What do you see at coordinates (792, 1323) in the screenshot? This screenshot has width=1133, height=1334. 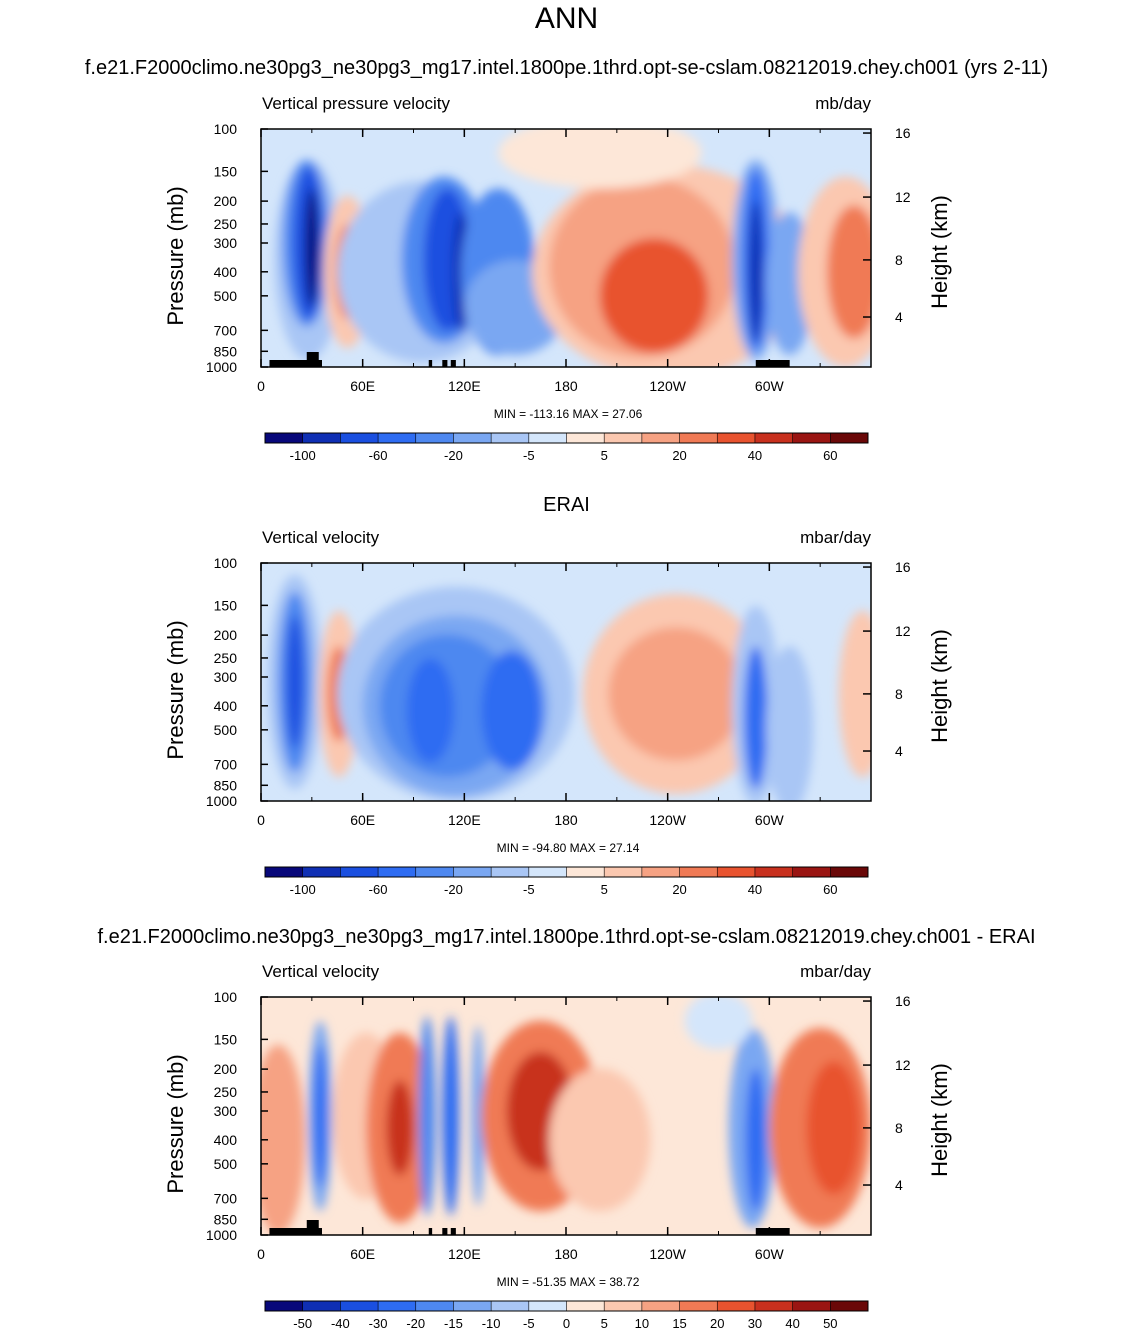 I see `colorbar-label: 40` at bounding box center [792, 1323].